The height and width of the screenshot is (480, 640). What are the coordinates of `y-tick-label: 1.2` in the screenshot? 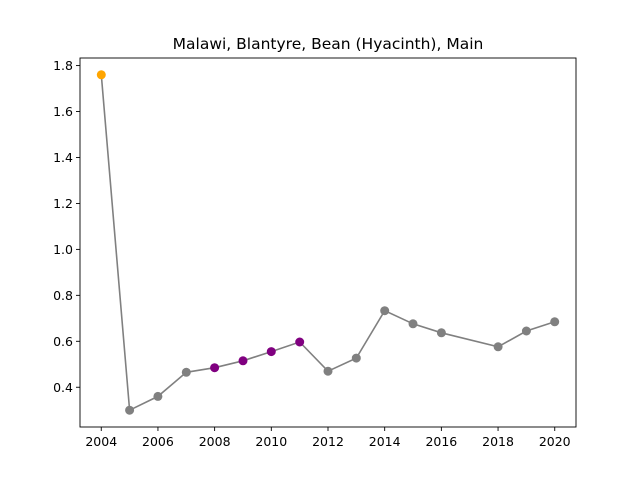 It's located at (63, 203).